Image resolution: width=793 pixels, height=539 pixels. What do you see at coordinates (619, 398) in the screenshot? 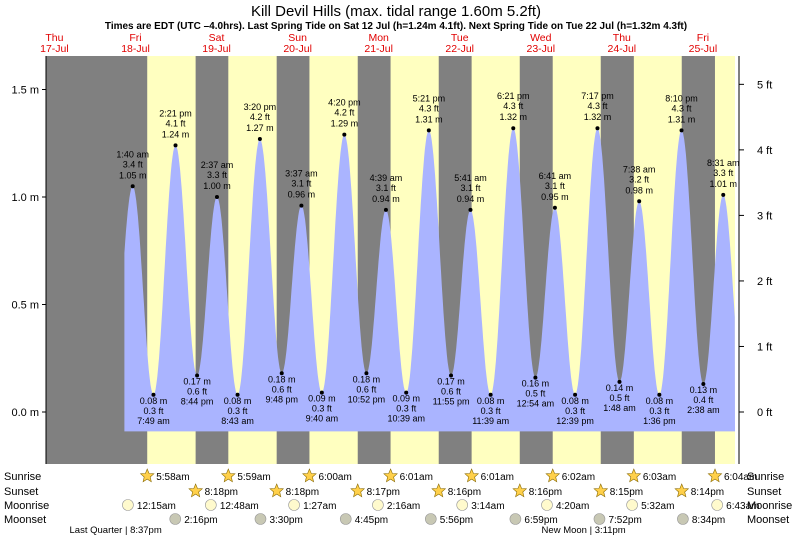
I see `tide-feet-label: 0.5 ft` at bounding box center [619, 398].